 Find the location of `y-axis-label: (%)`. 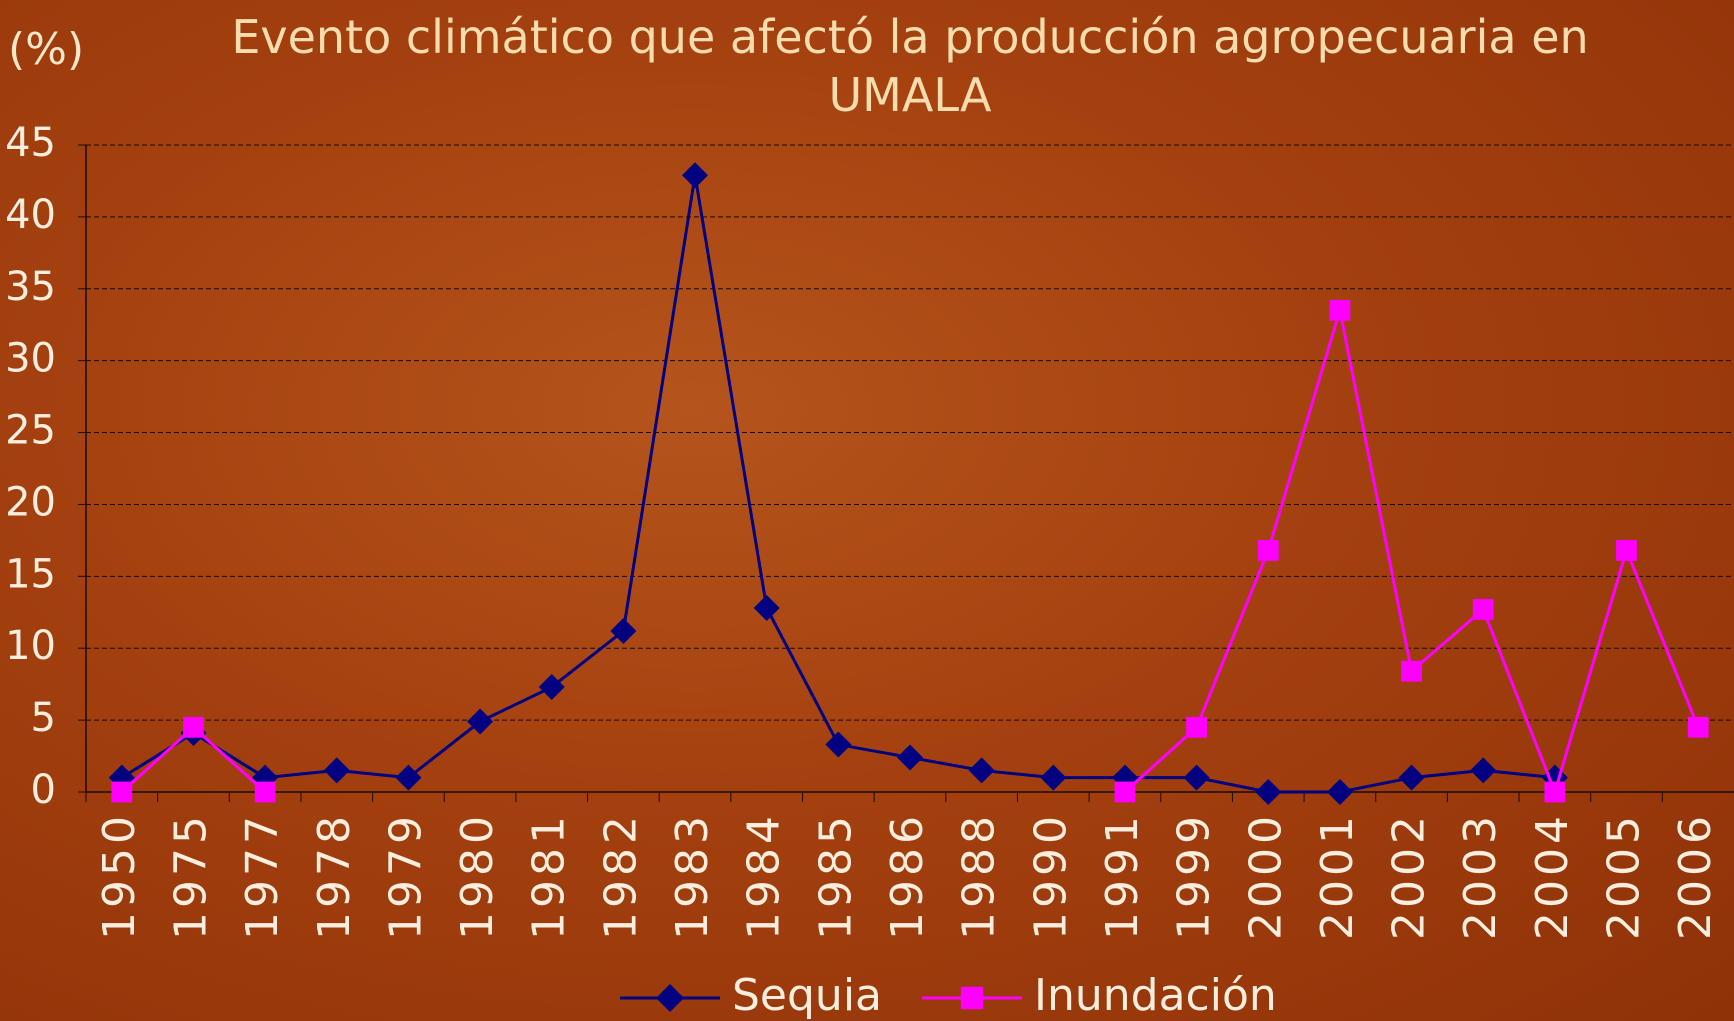

y-axis-label: (%) is located at coordinates (46, 49).